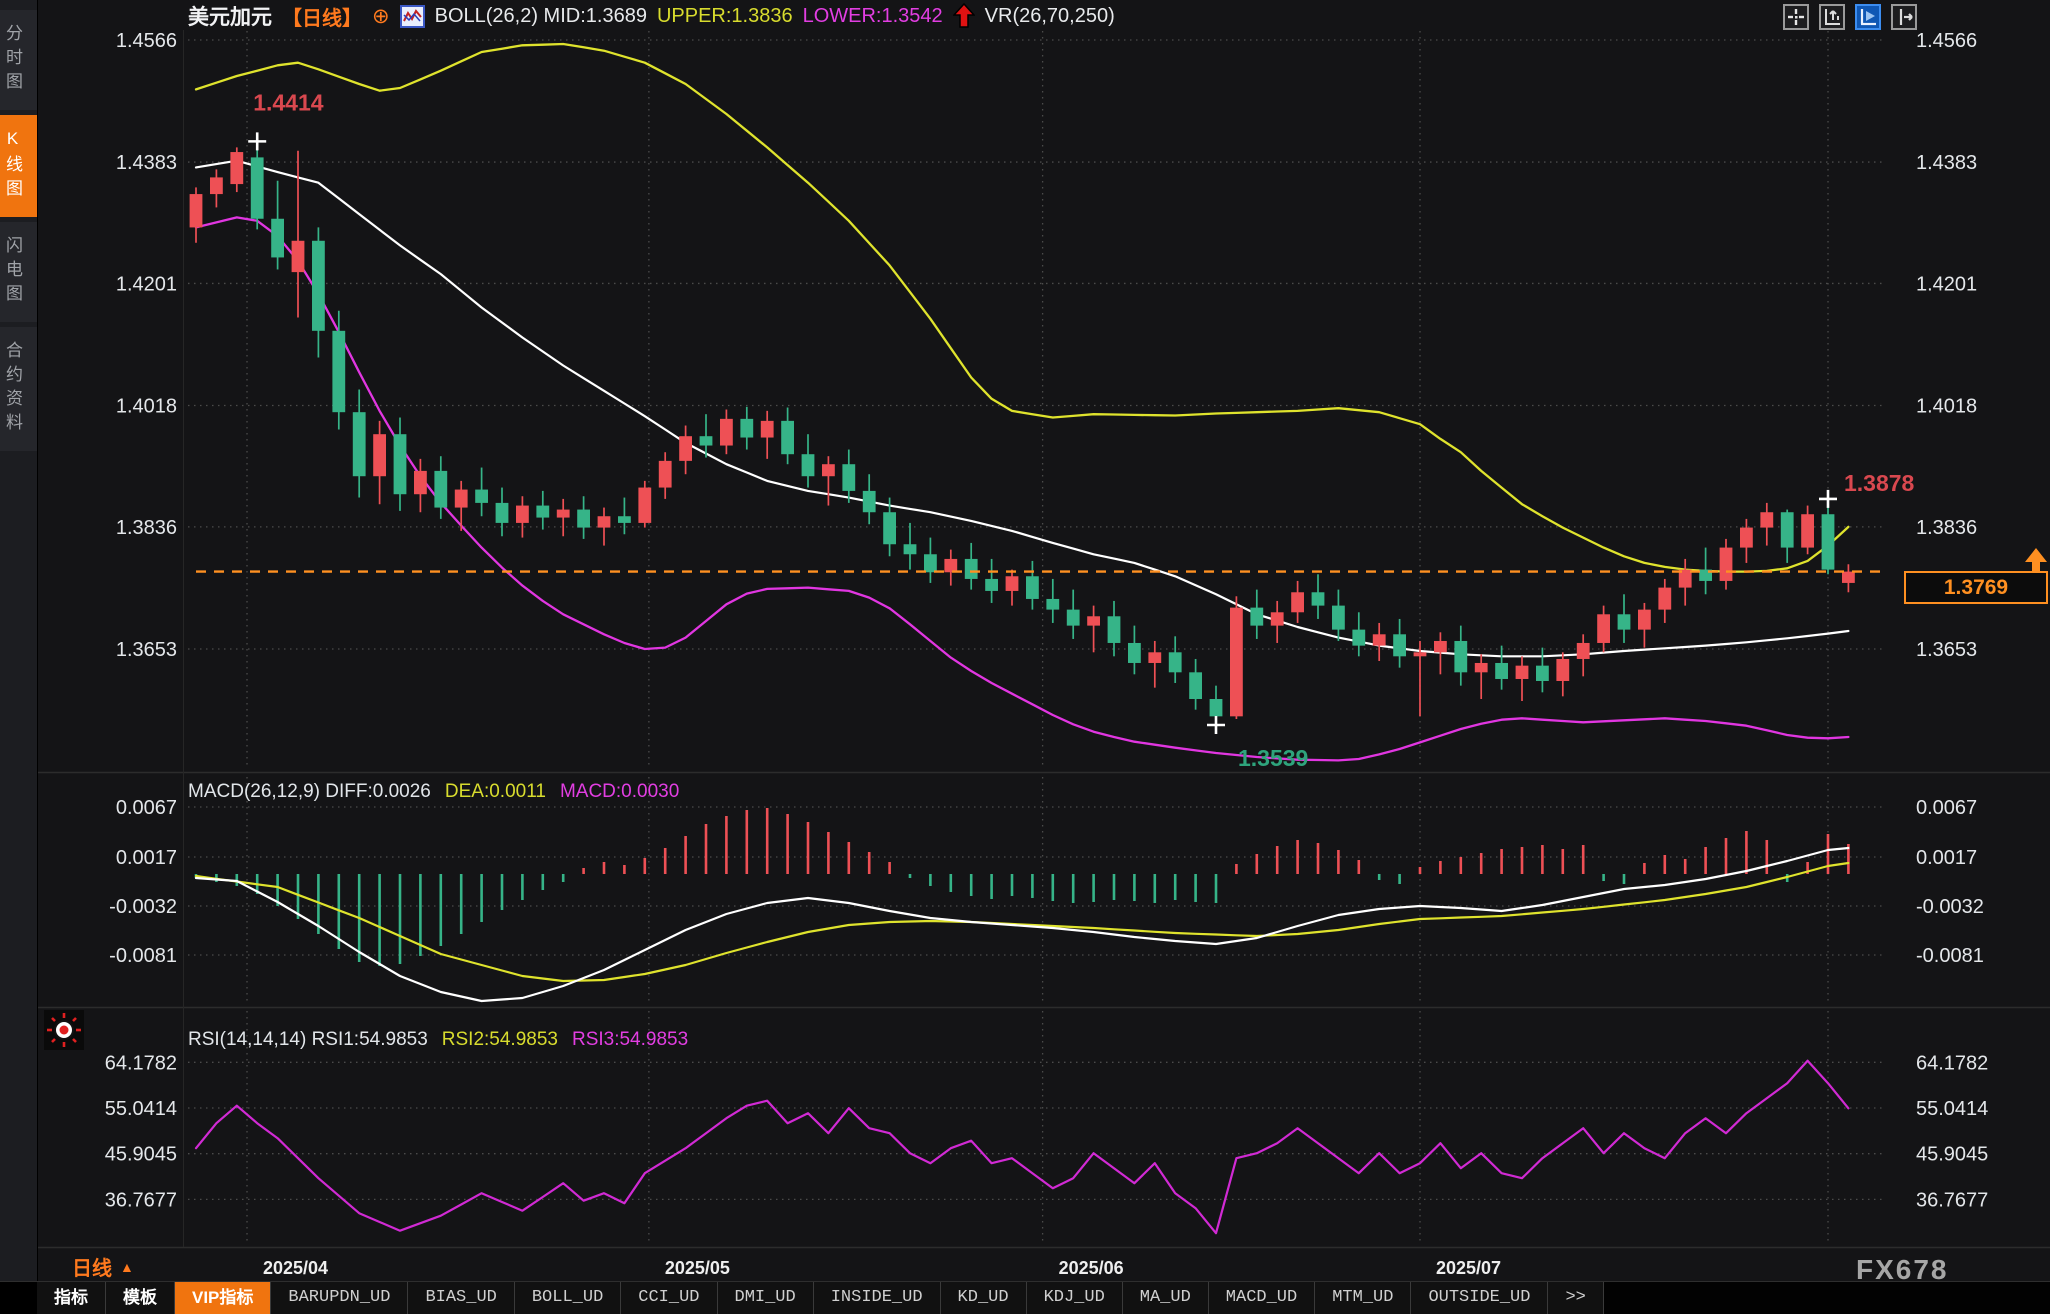 This screenshot has width=2050, height=1314. What do you see at coordinates (1480, 1298) in the screenshot?
I see `bottom-tab-14: OUTSIDE_UD` at bounding box center [1480, 1298].